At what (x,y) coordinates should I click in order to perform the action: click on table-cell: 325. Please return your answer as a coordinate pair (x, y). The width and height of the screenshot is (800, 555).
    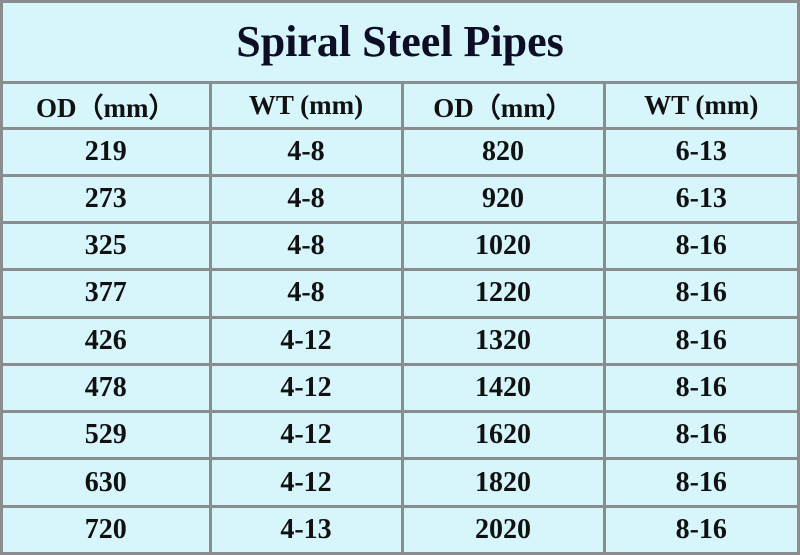
    Looking at the image, I should click on (106, 246).